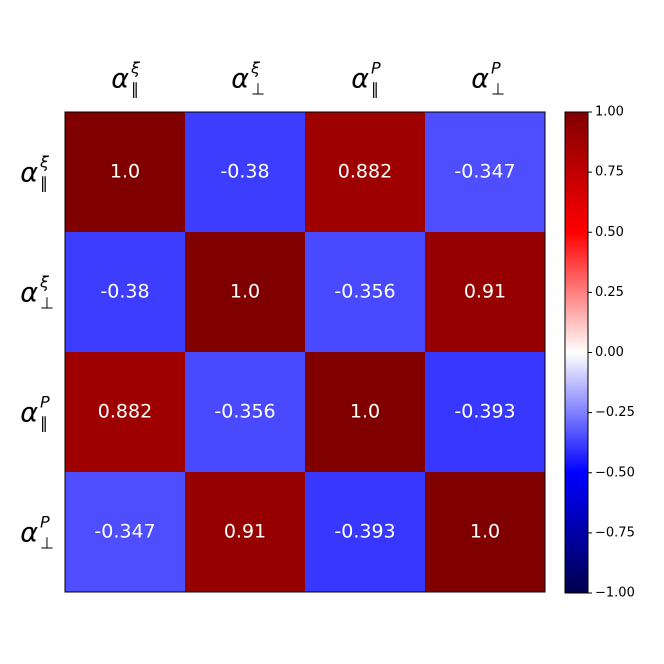 This screenshot has width=664, height=664. Describe the element at coordinates (609, 292) in the screenshot. I see `colorbar-tick-label: 0.25` at that location.